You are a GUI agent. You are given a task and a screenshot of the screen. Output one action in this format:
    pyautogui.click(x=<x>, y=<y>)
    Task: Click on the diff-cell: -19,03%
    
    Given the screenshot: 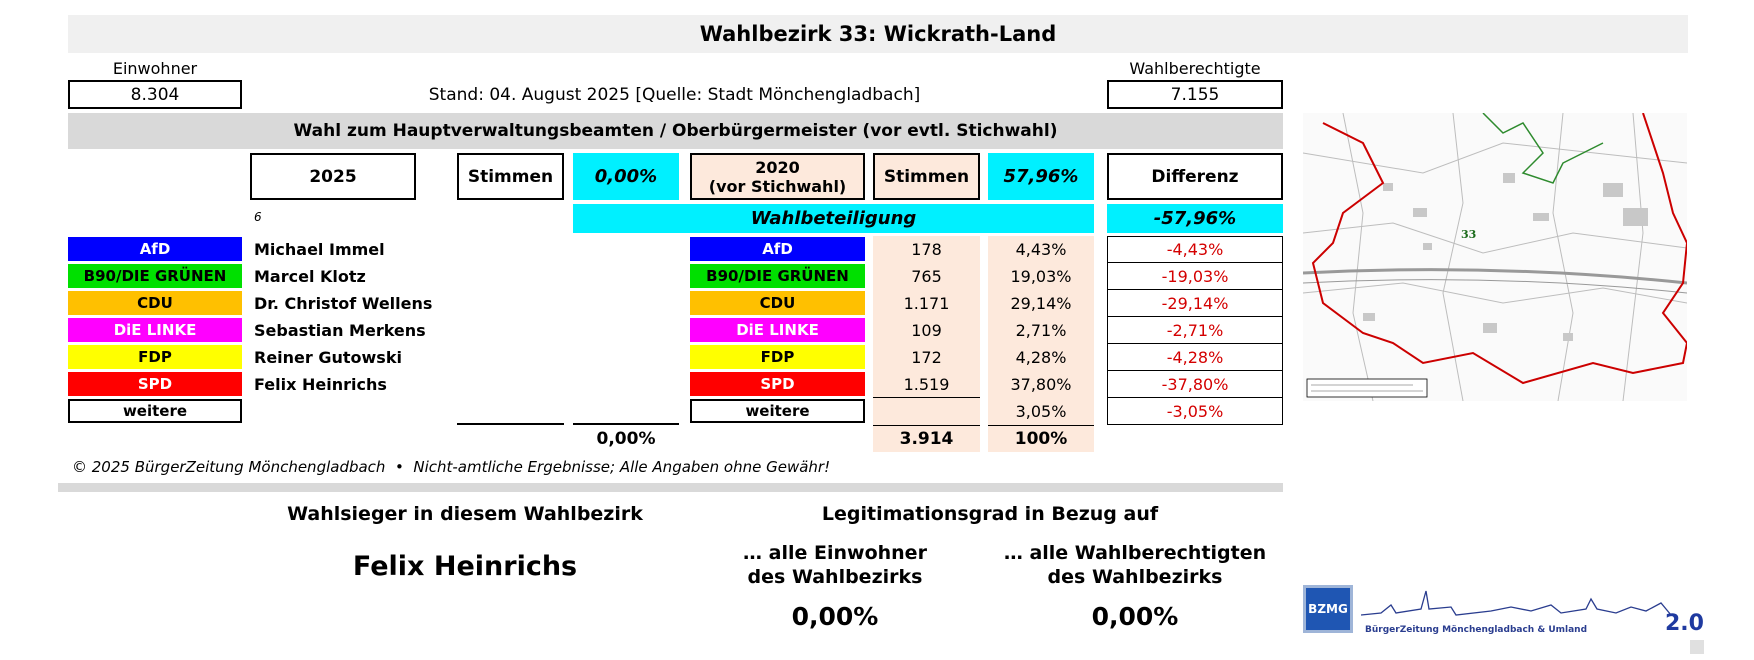 What is the action you would take?
    pyautogui.click(x=1195, y=276)
    